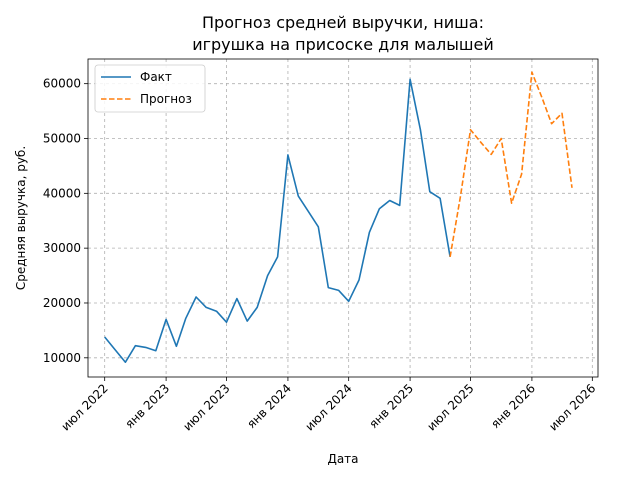 Image resolution: width=640 pixels, height=480 pixels. Describe the element at coordinates (206, 407) in the screenshot. I see `x-tick-label: июл 2023` at that location.